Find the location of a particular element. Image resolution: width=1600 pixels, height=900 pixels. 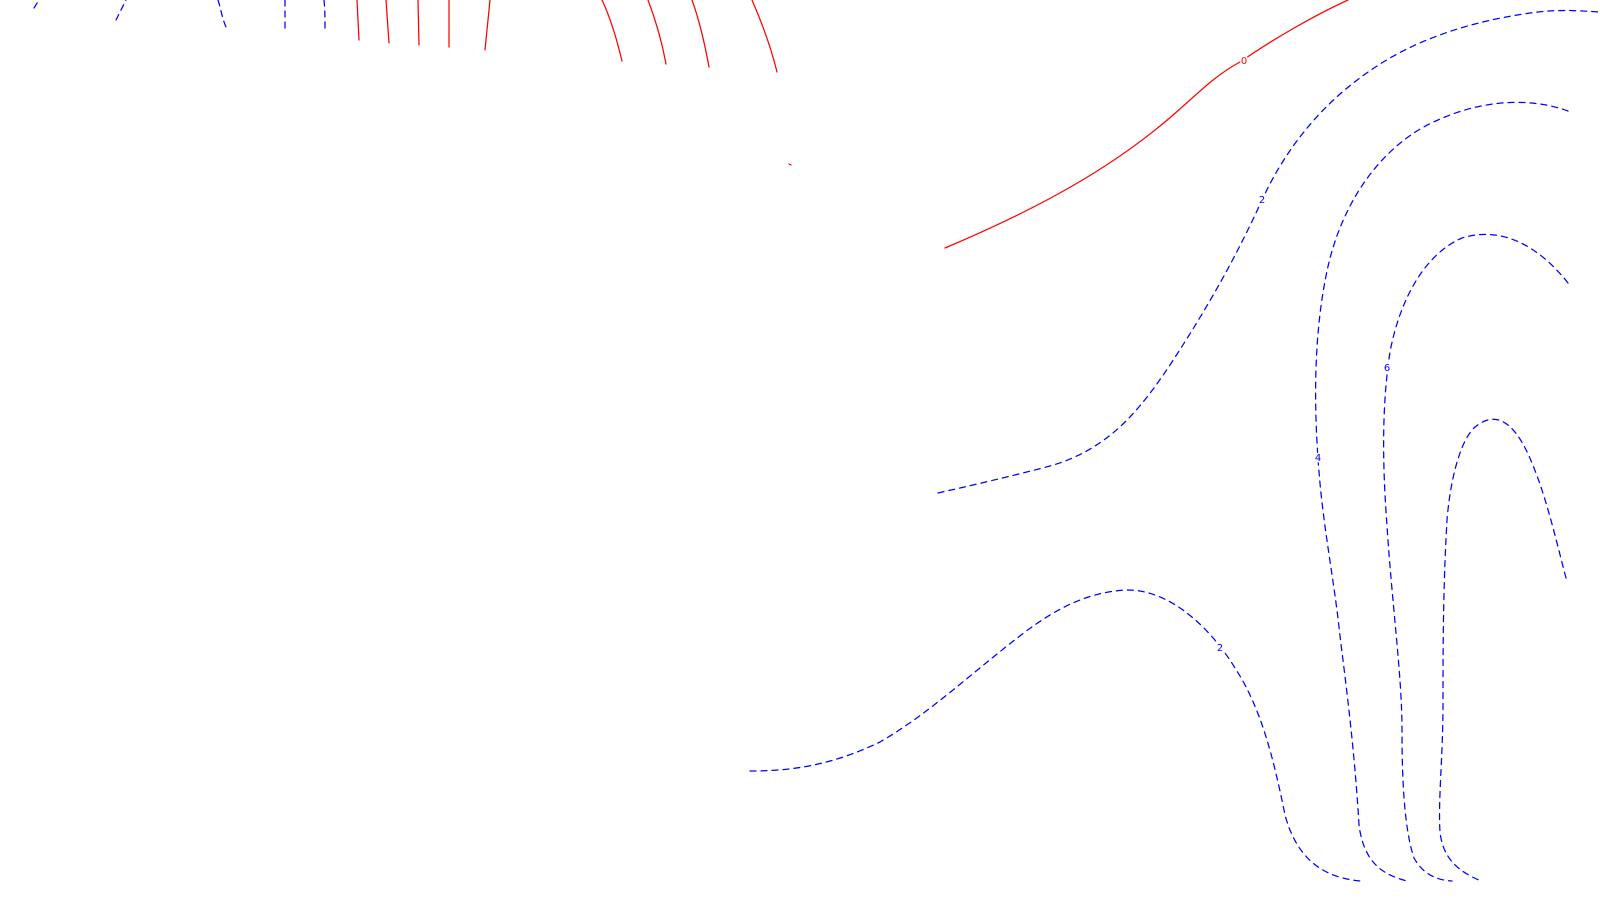

zero-contour-line is located at coordinates (1146, 124).